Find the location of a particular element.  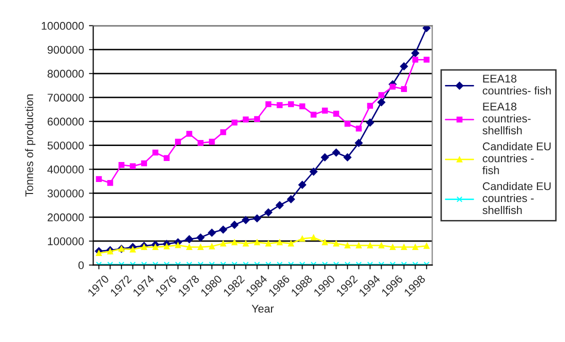

legend-label: EEA18 countries- fish is located at coordinates (516, 84).